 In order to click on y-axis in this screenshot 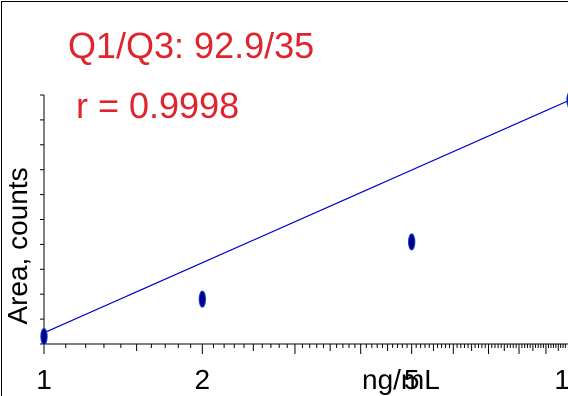, I will do `click(42, 219)`.